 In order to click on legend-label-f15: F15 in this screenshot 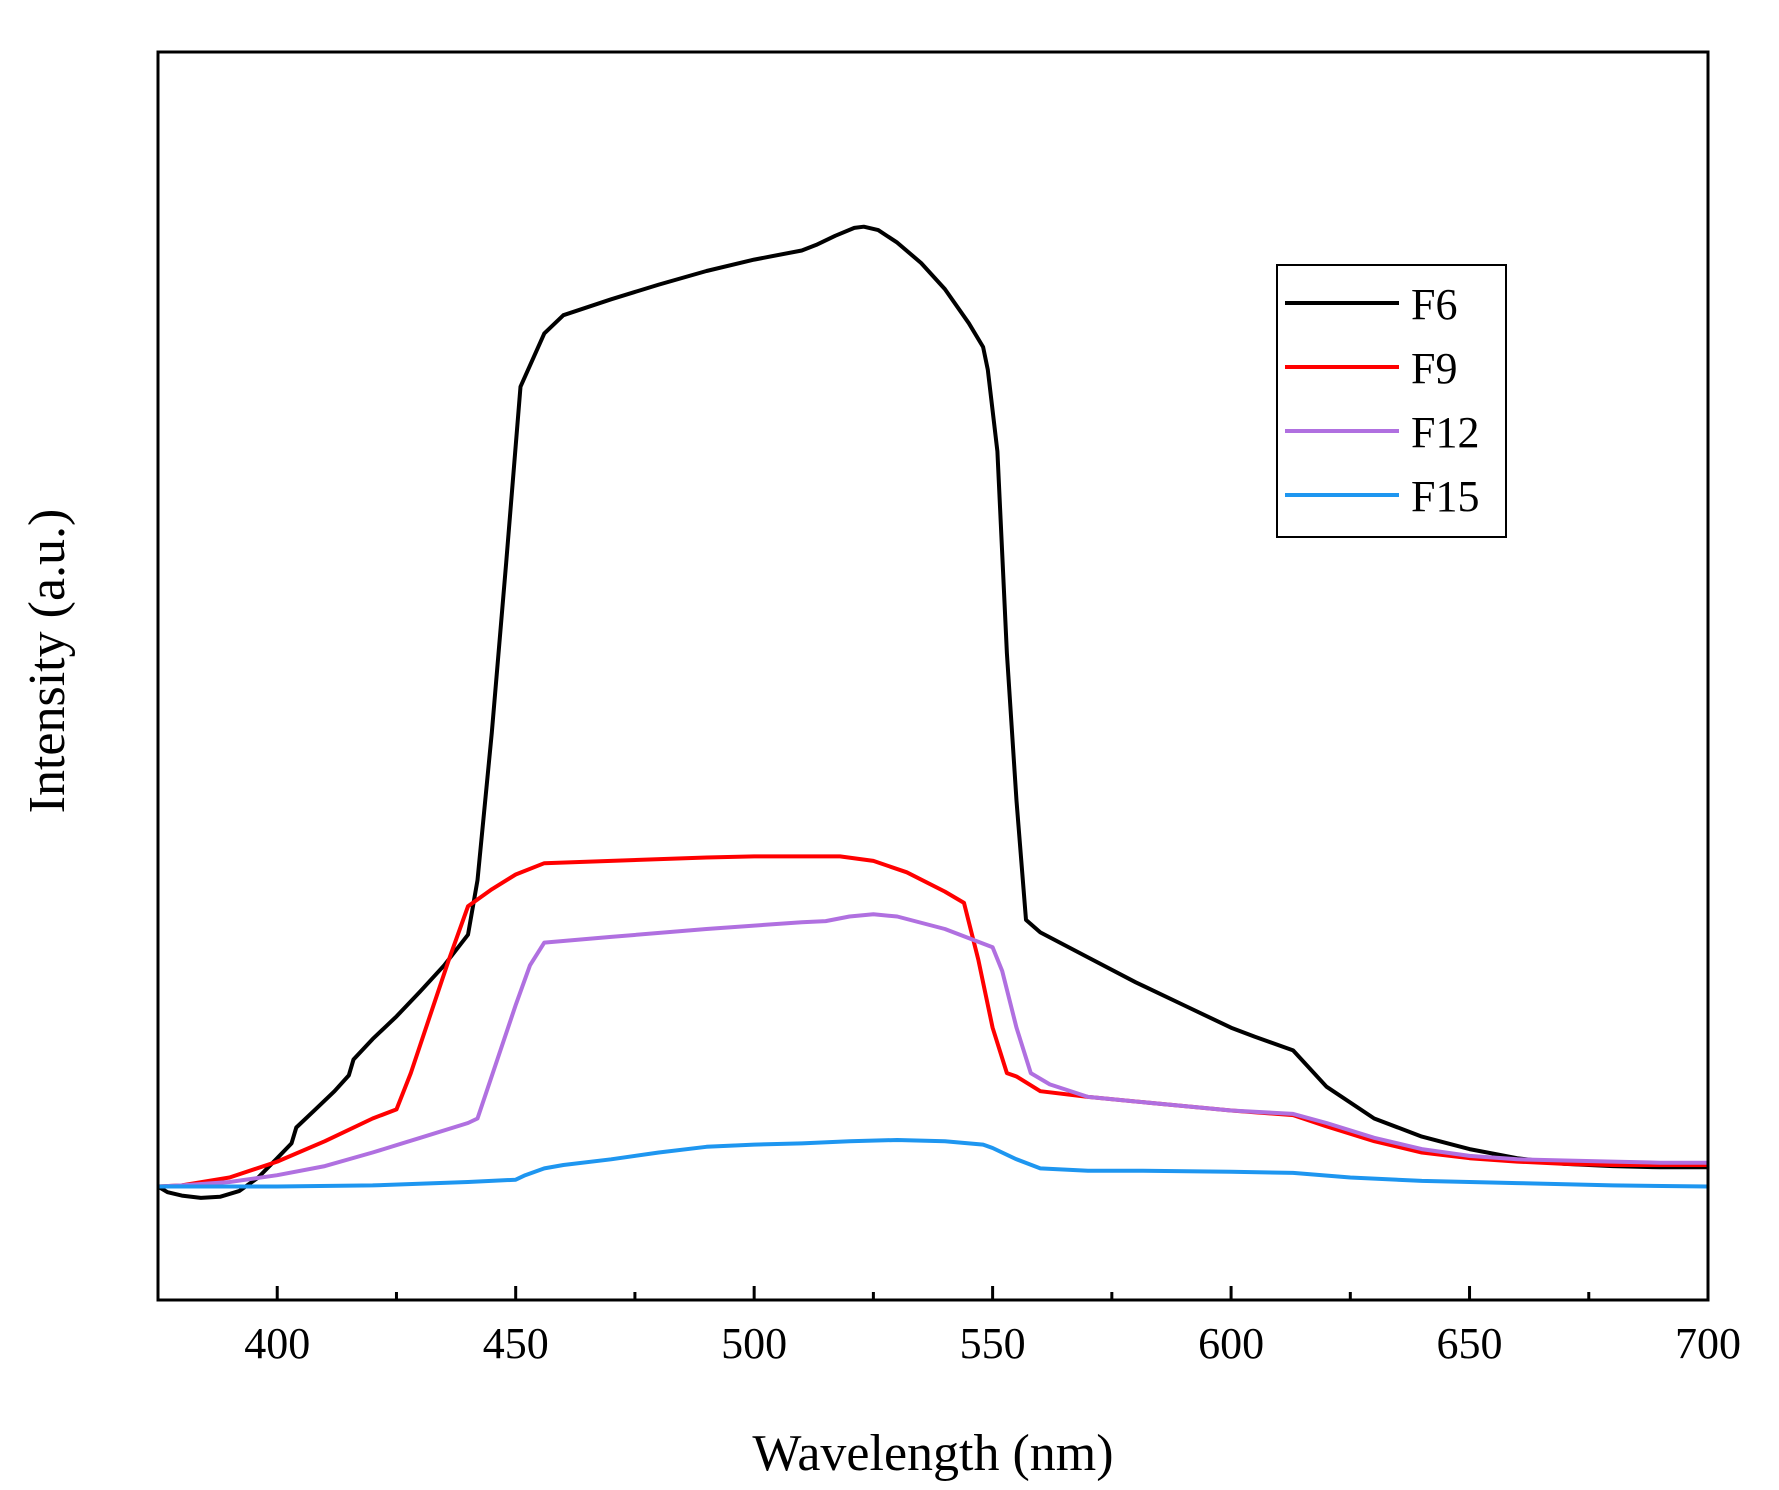, I will do `click(1445, 496)`.